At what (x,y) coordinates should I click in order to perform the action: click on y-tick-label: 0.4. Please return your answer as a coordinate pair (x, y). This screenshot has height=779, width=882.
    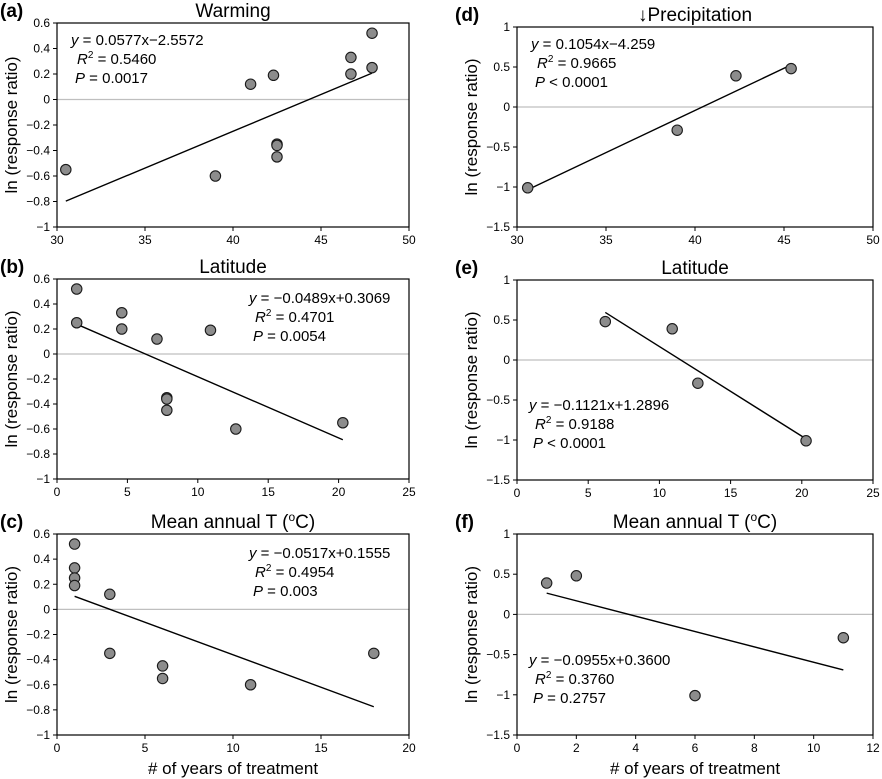
    Looking at the image, I should click on (41, 559).